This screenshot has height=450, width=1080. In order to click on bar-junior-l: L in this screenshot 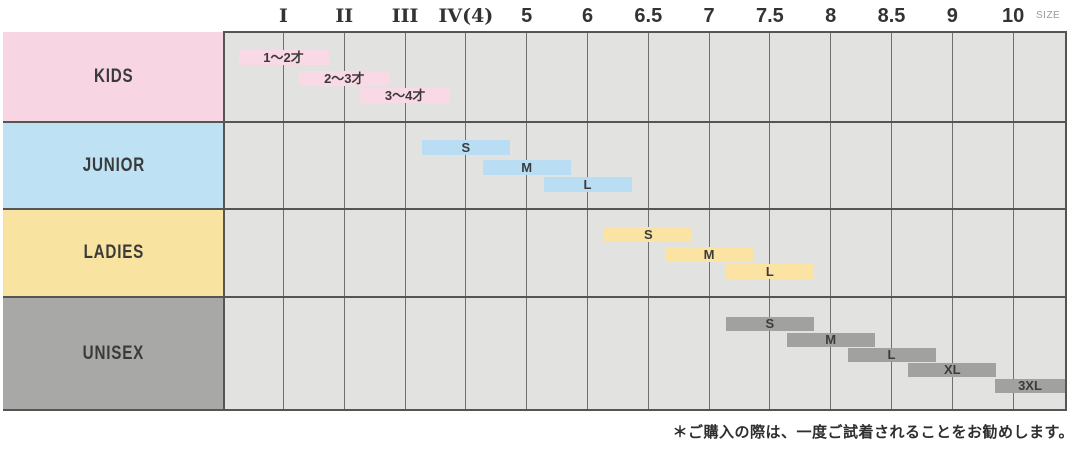, I will do `click(587, 184)`.